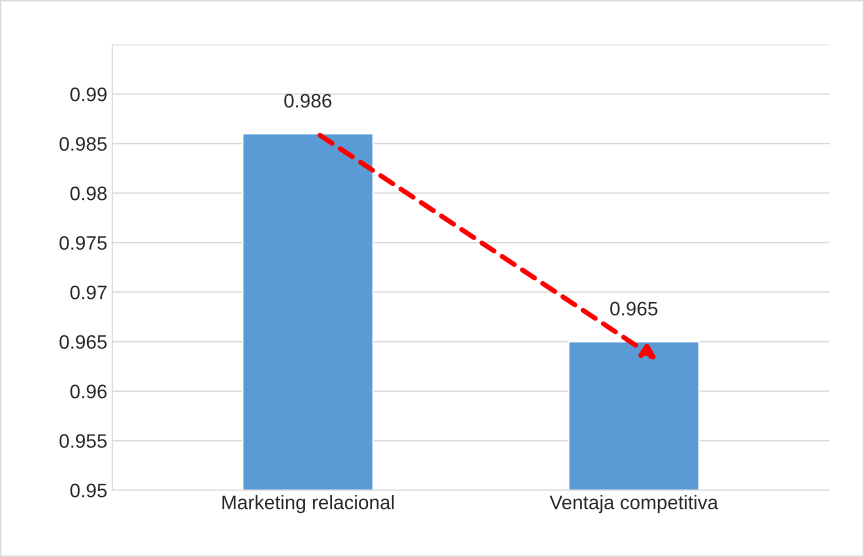  I want to click on y-tick-label: 0.97, so click(88, 293).